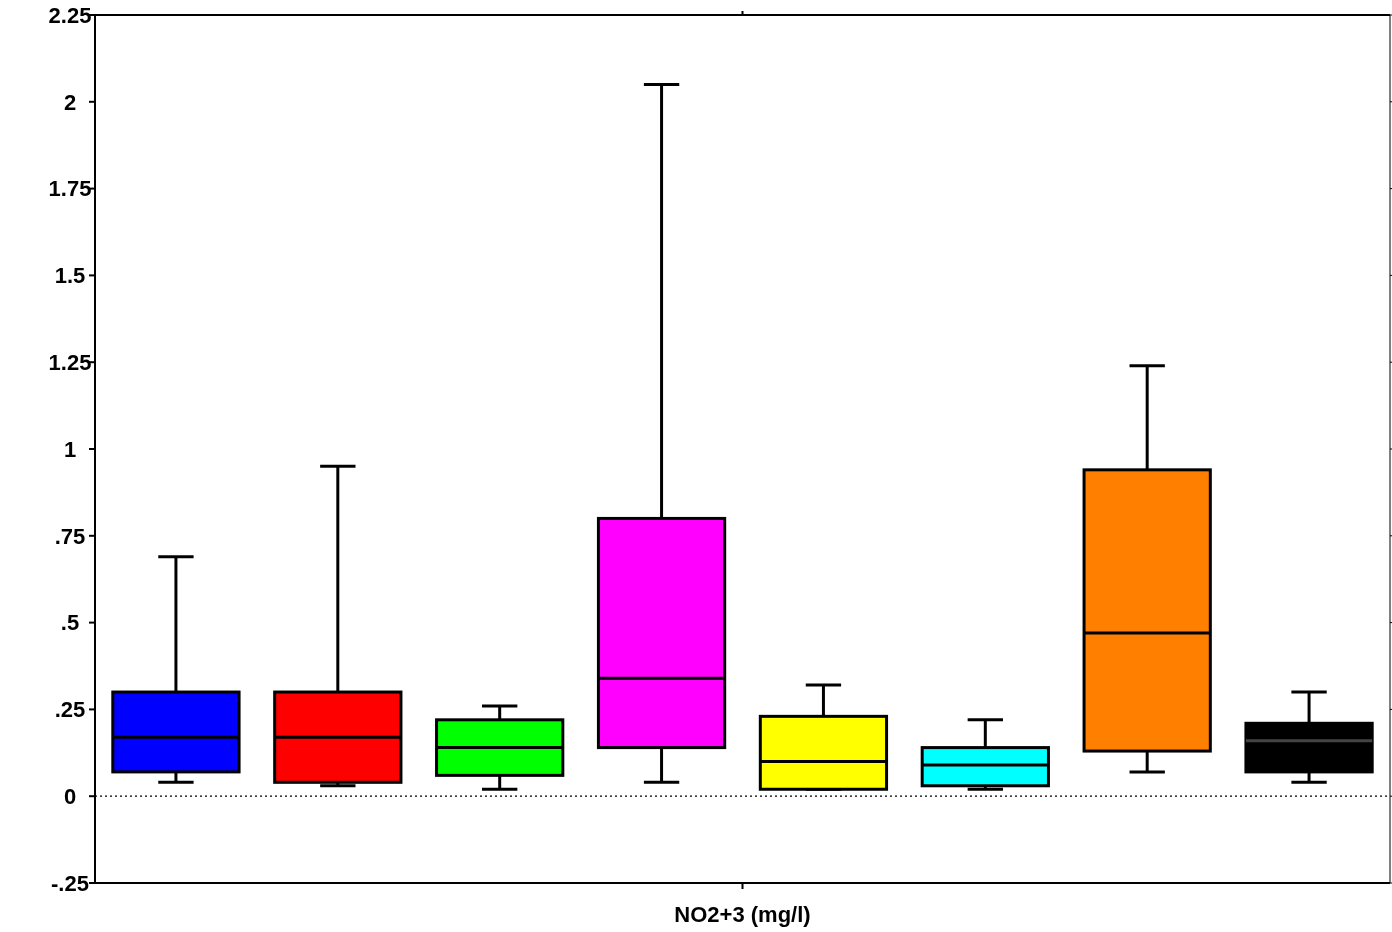 This screenshot has height=932, width=1392. Describe the element at coordinates (70, 883) in the screenshot. I see `y-tick-label: -.25` at that location.